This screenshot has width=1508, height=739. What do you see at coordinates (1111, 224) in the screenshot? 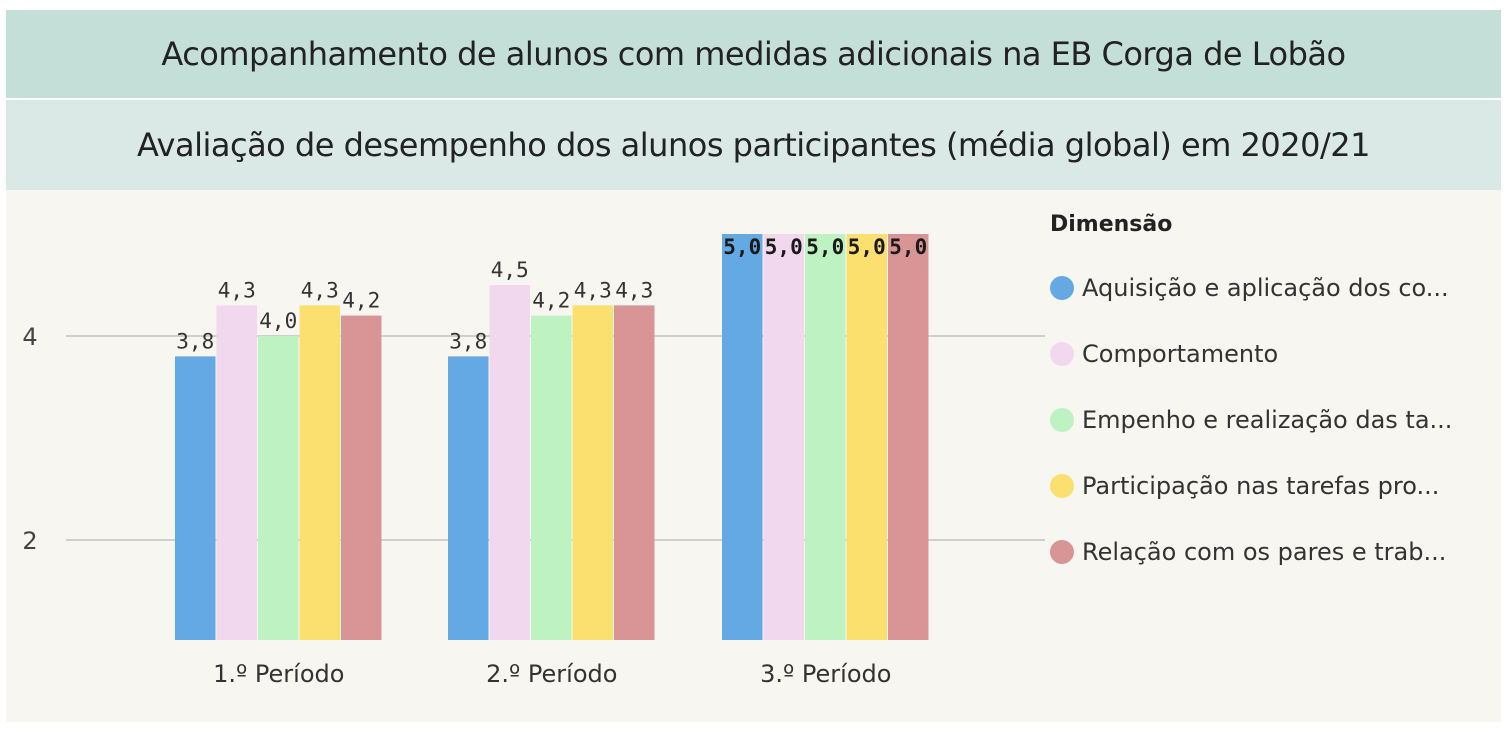
I see `legend-title: Dimensão` at bounding box center [1111, 224].